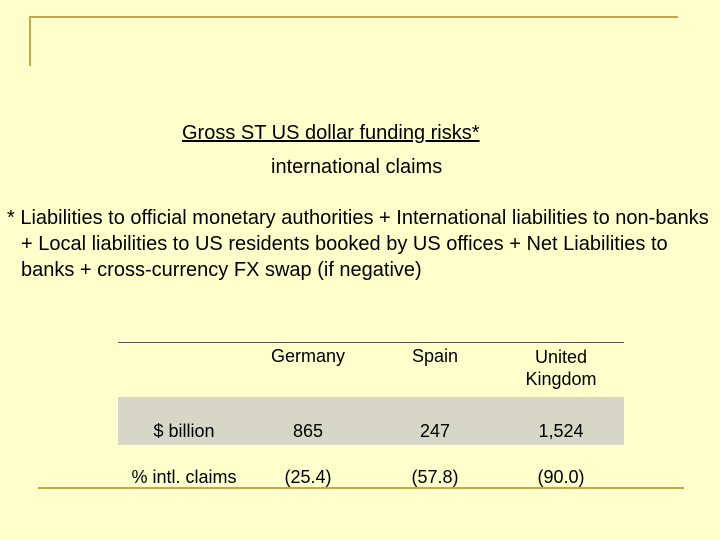 Image resolution: width=720 pixels, height=540 pixels. What do you see at coordinates (308, 356) in the screenshot?
I see `column-header-germany: Germany` at bounding box center [308, 356].